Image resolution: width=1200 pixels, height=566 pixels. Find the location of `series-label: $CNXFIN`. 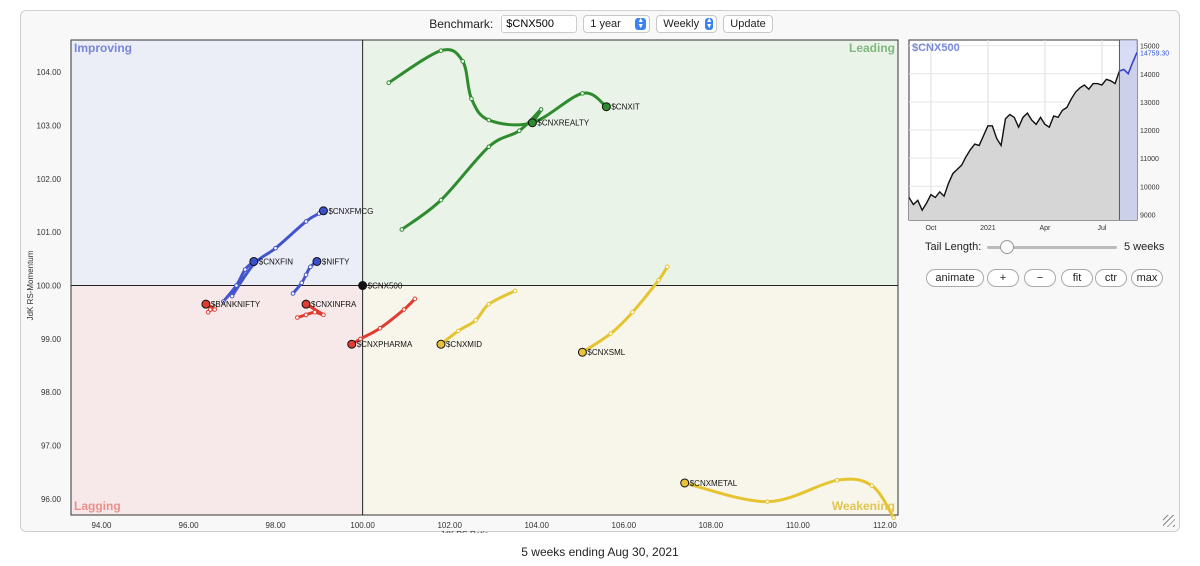

series-label: $CNXFIN is located at coordinates (276, 261).